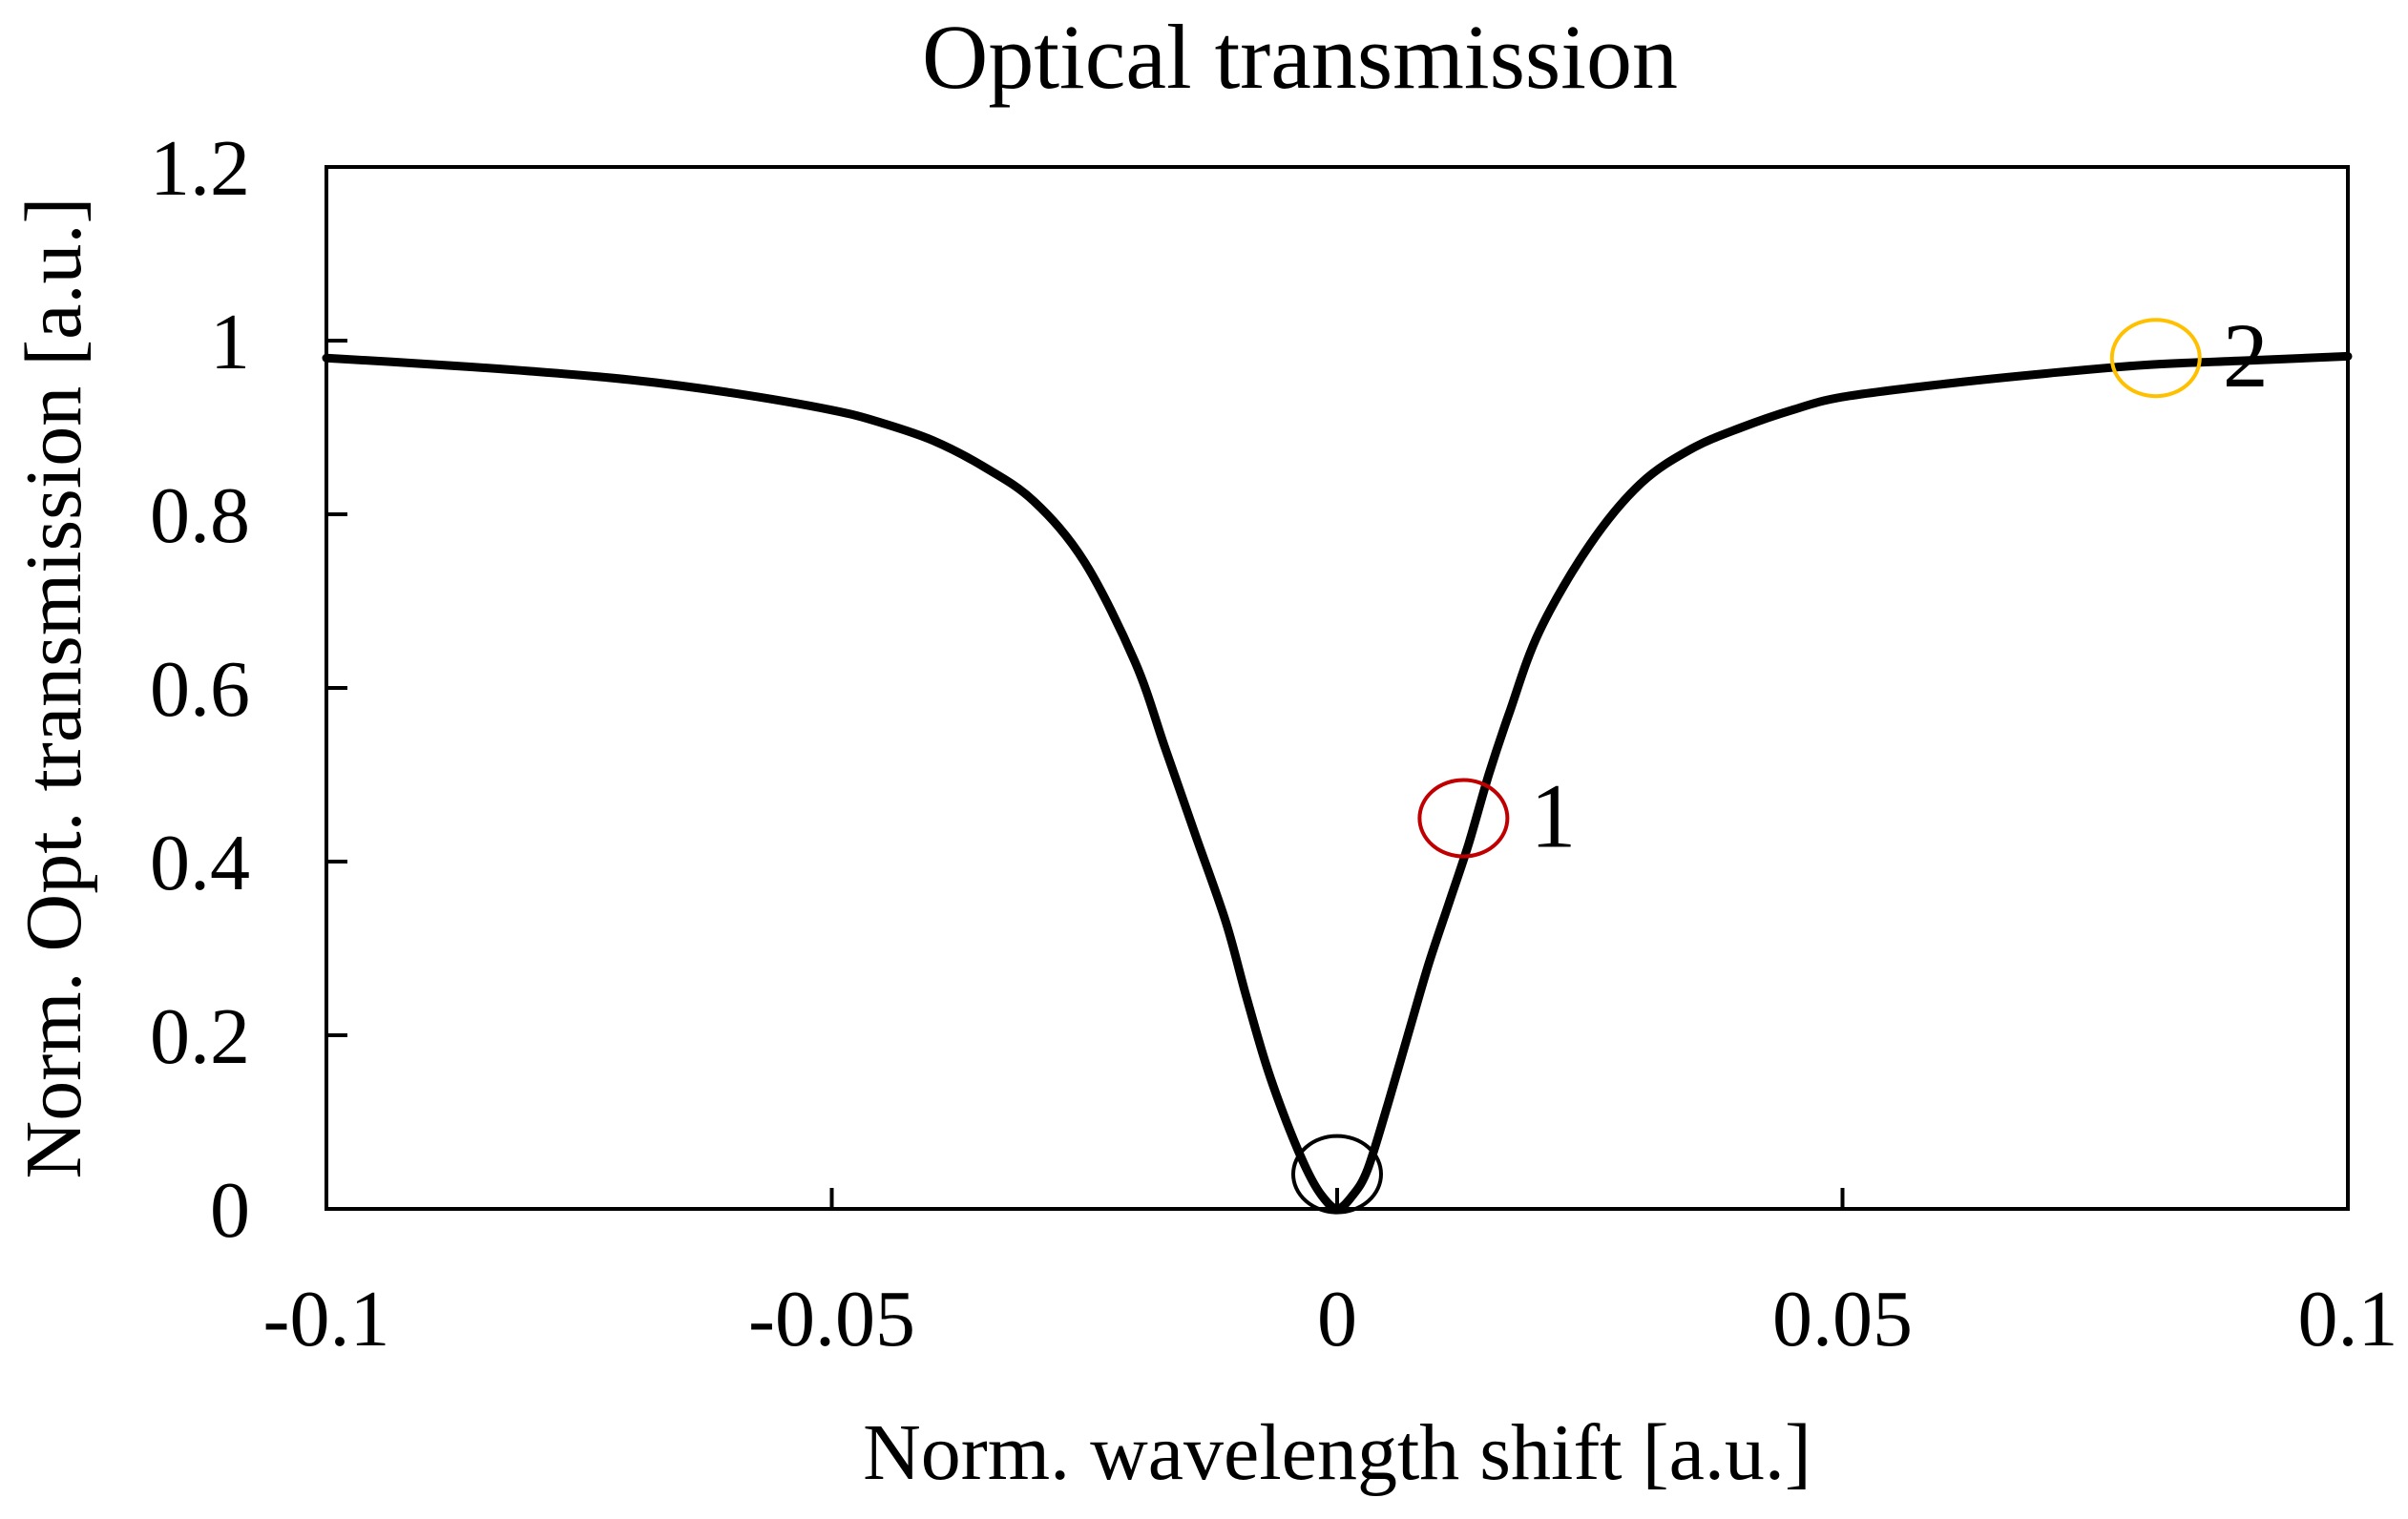 The width and height of the screenshot is (2408, 1519). What do you see at coordinates (200, 168) in the screenshot?
I see `y-tick-label: 1.2` at bounding box center [200, 168].